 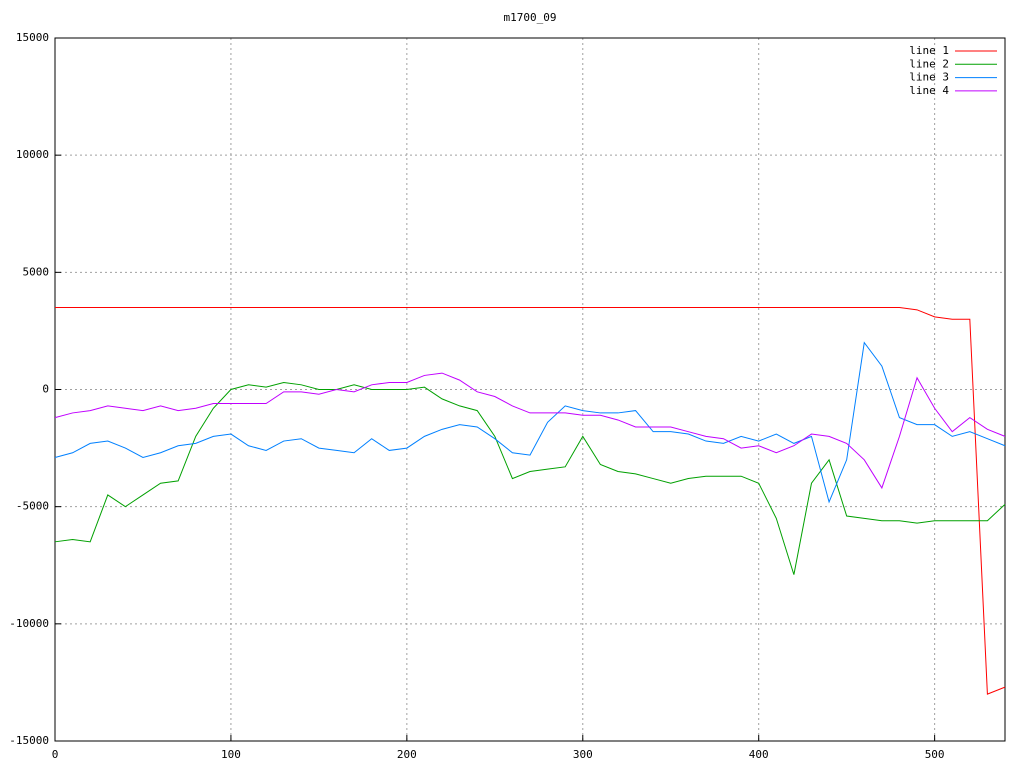 What do you see at coordinates (583, 754) in the screenshot?
I see `x-tick-label: 300` at bounding box center [583, 754].